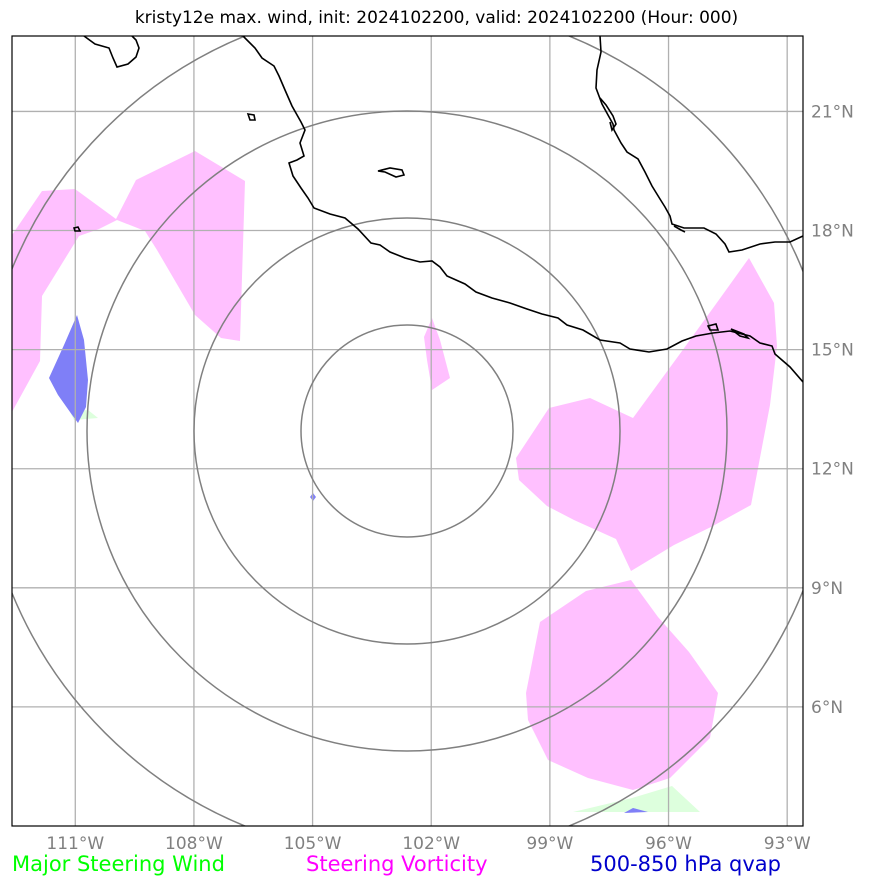 This screenshot has width=873, height=891. I want to click on qvap-area-south, so click(636, 810).